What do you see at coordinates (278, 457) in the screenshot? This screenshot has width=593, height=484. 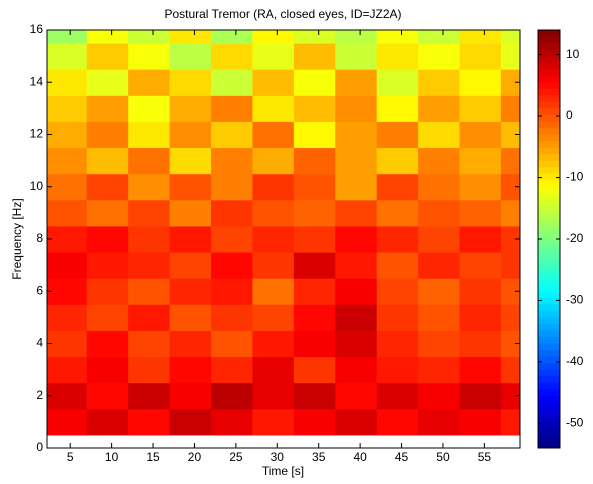 I see `x-tick-label: 30` at bounding box center [278, 457].